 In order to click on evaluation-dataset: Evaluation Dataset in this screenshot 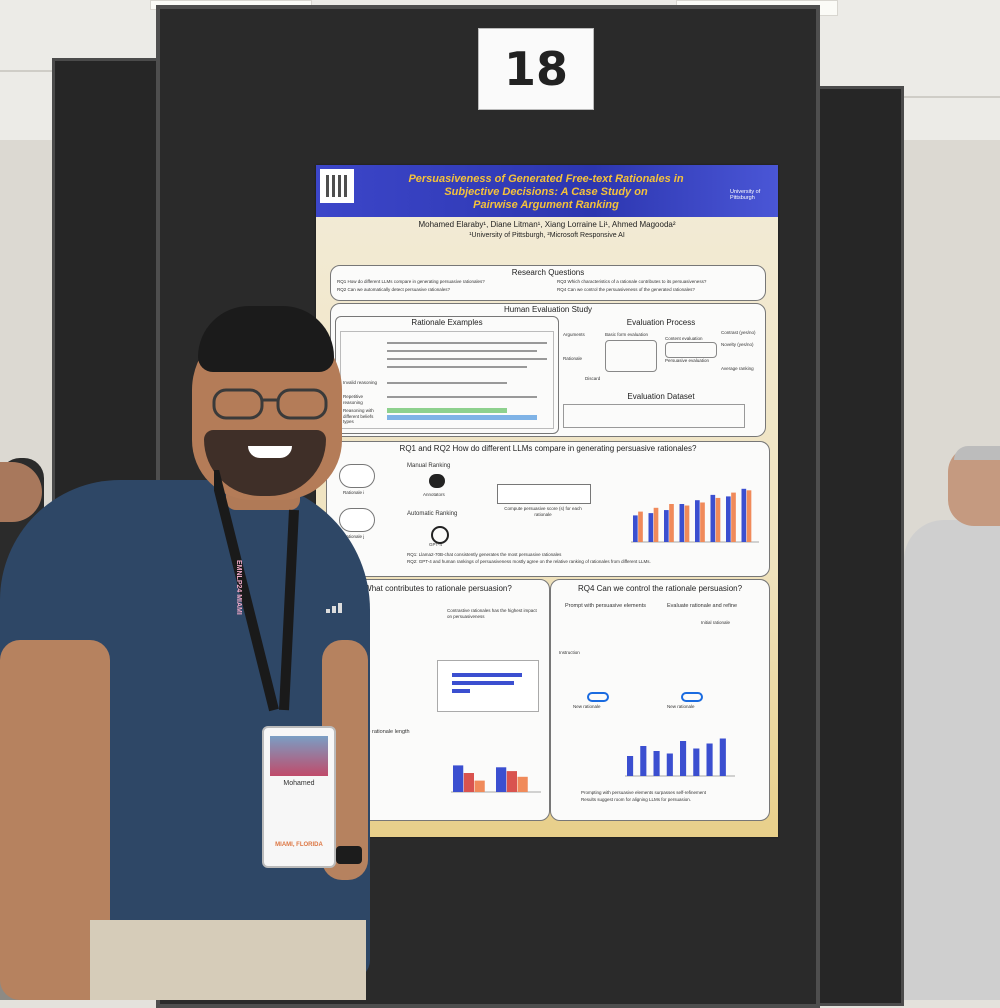, I will do `click(661, 412)`.